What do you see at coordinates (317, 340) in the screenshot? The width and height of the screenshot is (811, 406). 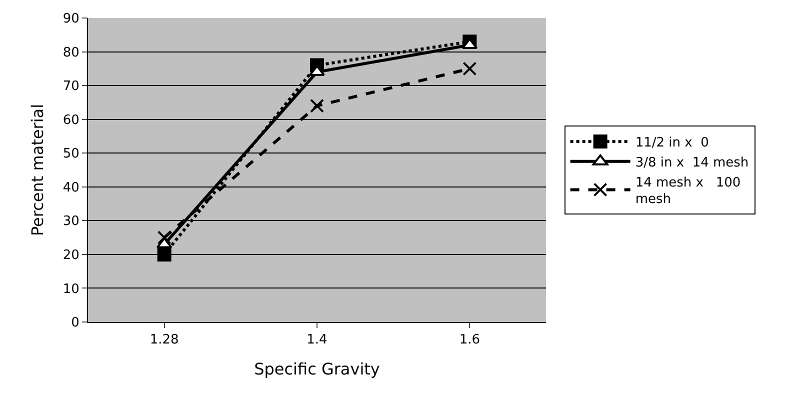 I see `x-tick-label: 1.4` at bounding box center [317, 340].